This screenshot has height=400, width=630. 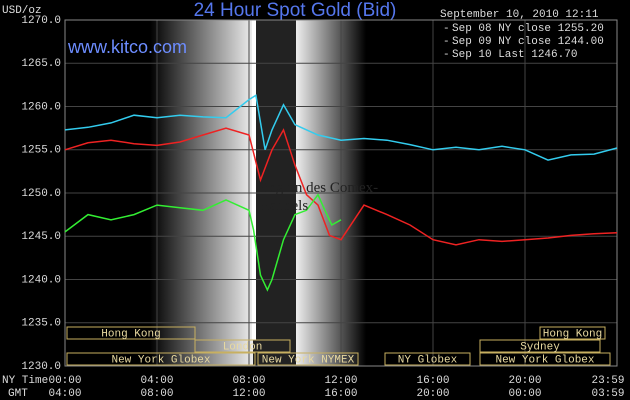 What do you see at coordinates (41, 367) in the screenshot?
I see `y-tick-label: 1230.0` at bounding box center [41, 367].